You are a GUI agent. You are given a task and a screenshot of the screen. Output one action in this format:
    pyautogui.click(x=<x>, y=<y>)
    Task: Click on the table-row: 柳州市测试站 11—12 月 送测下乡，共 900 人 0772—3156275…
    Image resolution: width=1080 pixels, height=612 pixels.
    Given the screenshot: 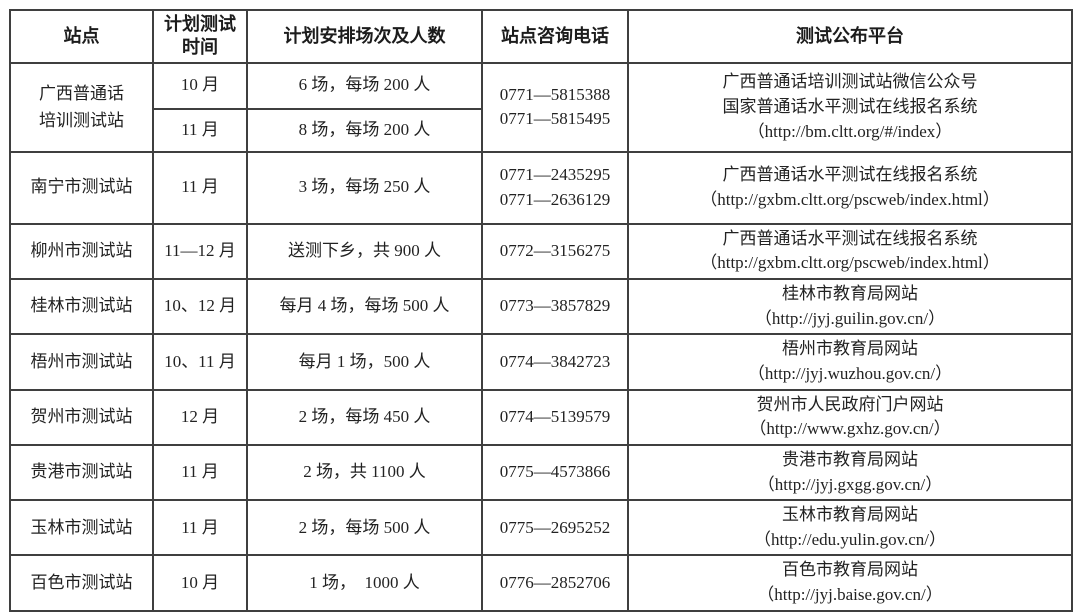 What is the action you would take?
    pyautogui.click(x=541, y=251)
    